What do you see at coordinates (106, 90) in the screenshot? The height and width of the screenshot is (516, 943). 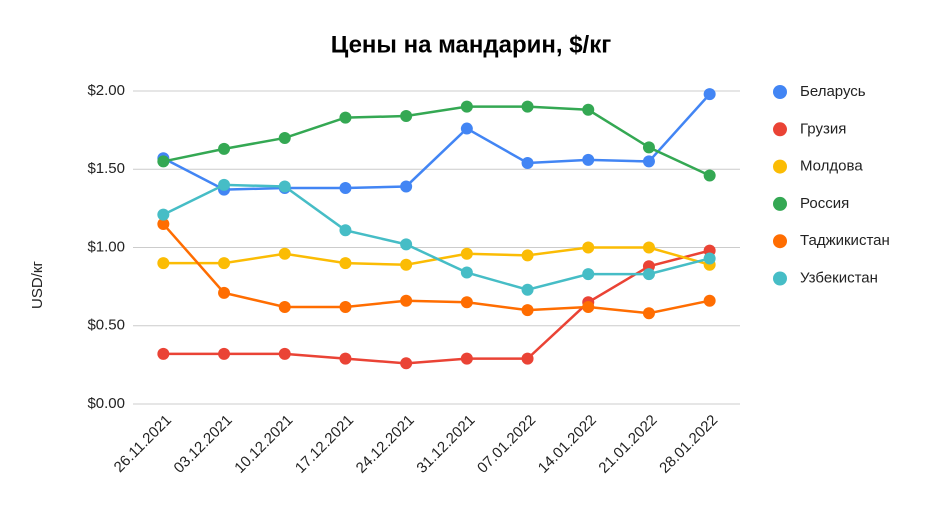 I see `y-tick-label: $2.00` at bounding box center [106, 90].